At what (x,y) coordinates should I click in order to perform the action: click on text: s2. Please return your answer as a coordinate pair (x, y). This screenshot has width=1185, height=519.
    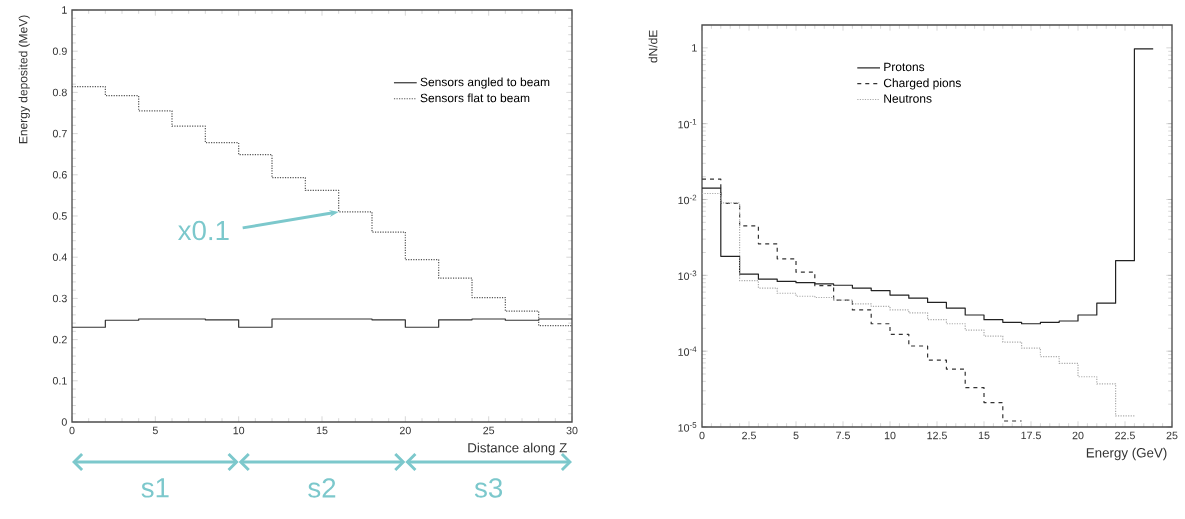
    Looking at the image, I should click on (322, 488).